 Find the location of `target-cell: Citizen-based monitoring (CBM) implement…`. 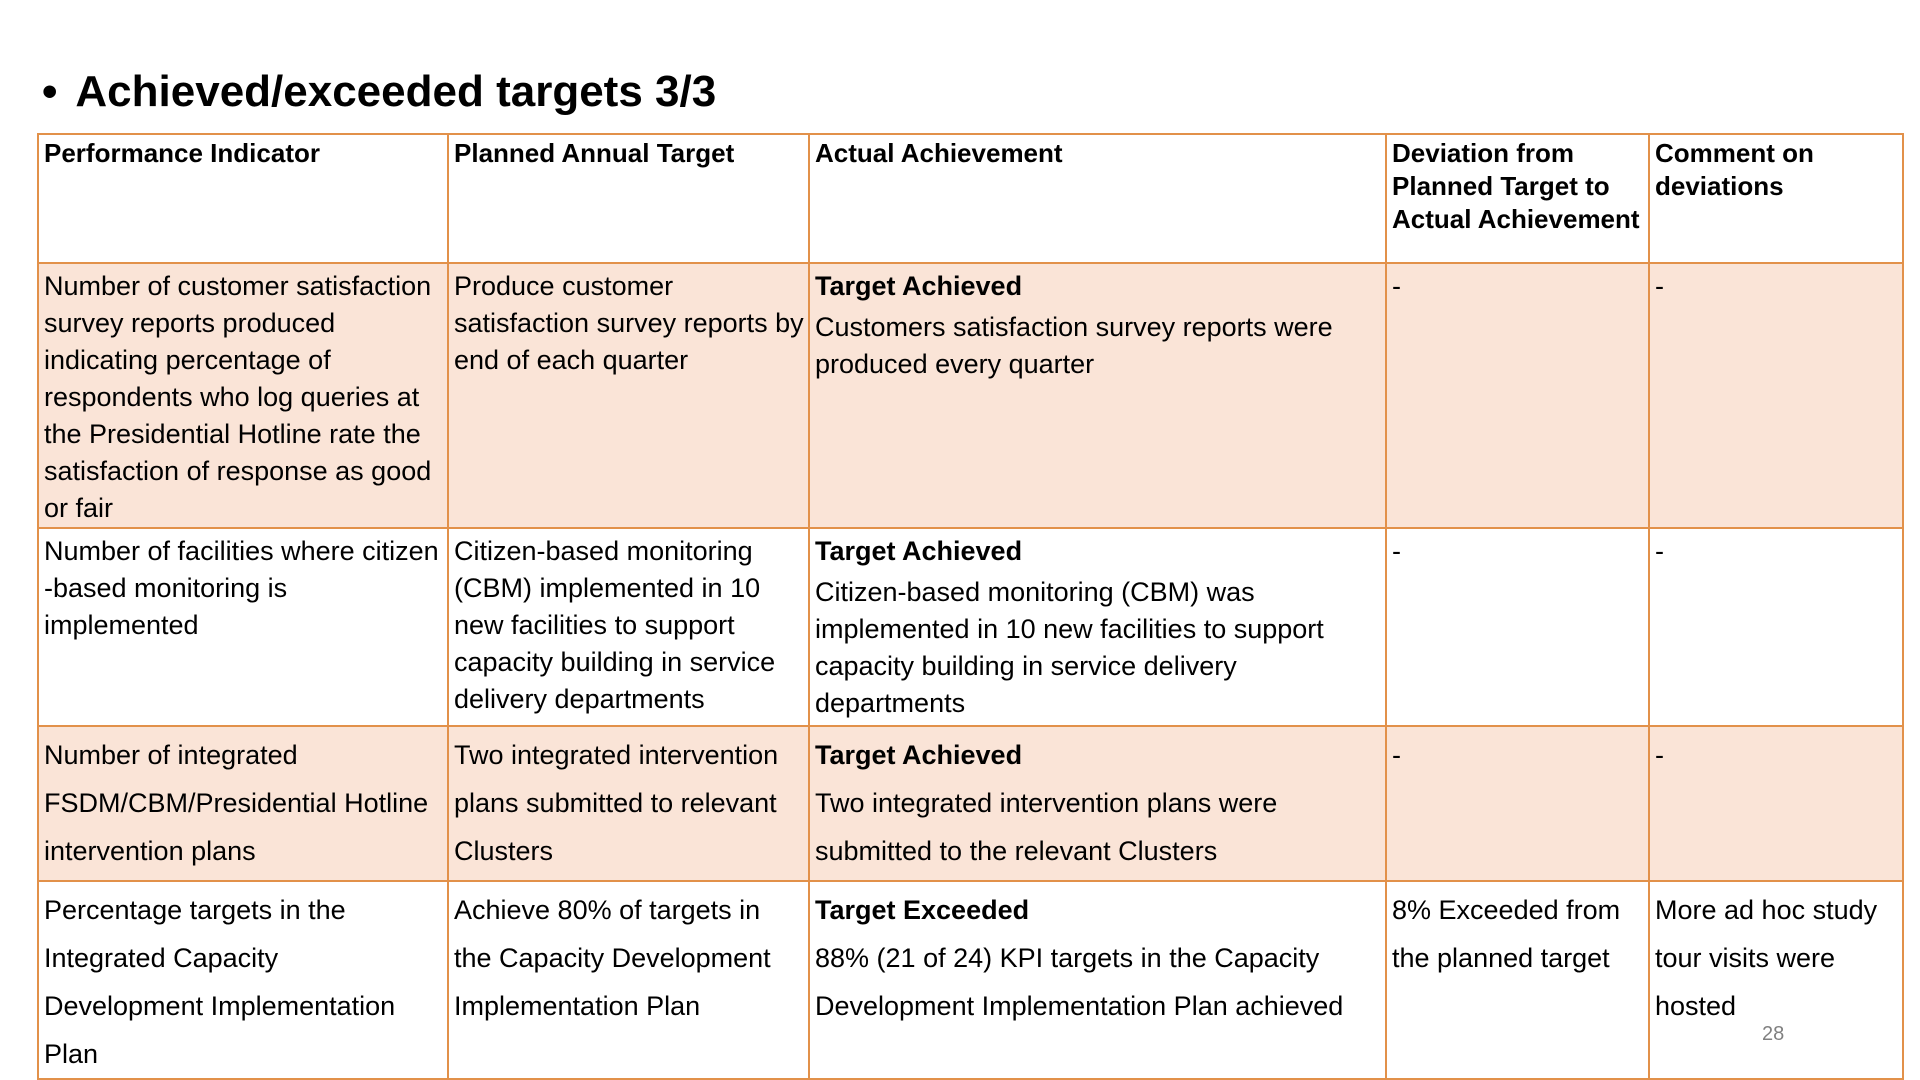

target-cell: Citizen-based monitoring (CBM) implement… is located at coordinates (628, 627).